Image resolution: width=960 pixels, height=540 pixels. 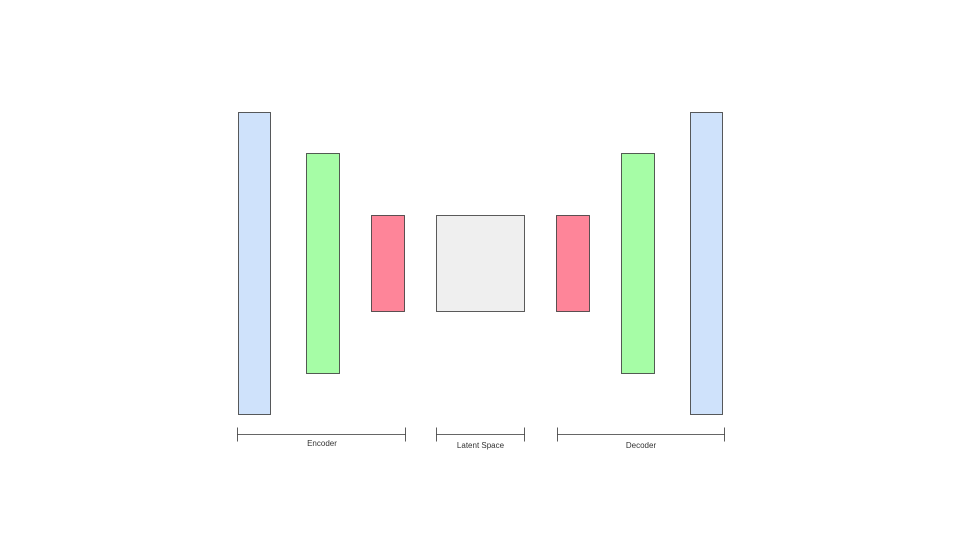 I want to click on decoder-first-layer, so click(x=573, y=263).